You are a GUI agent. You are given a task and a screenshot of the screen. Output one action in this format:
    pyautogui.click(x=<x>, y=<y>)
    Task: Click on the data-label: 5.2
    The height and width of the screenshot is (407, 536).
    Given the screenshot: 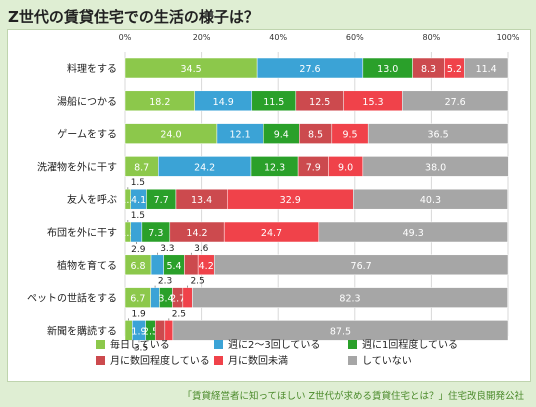 What is the action you would take?
    pyautogui.click(x=454, y=69)
    